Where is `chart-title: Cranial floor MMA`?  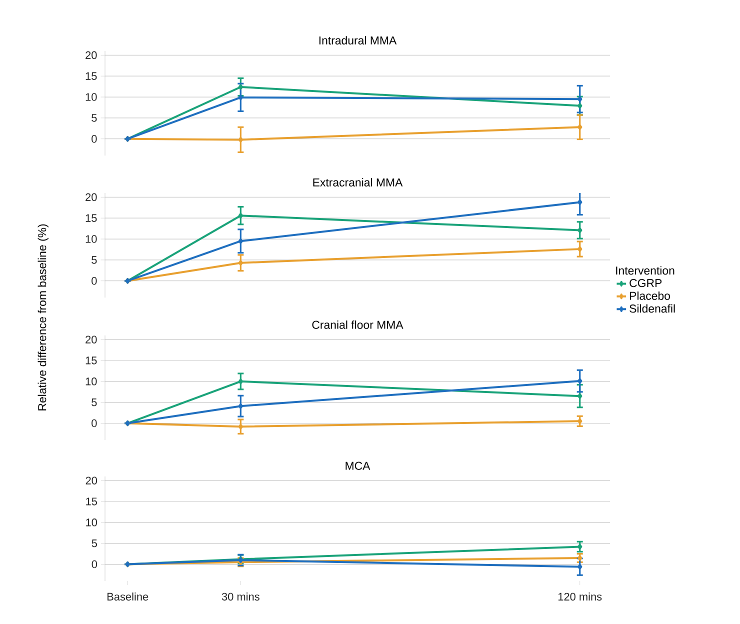 chart-title: Cranial floor MMA is located at coordinates (358, 324).